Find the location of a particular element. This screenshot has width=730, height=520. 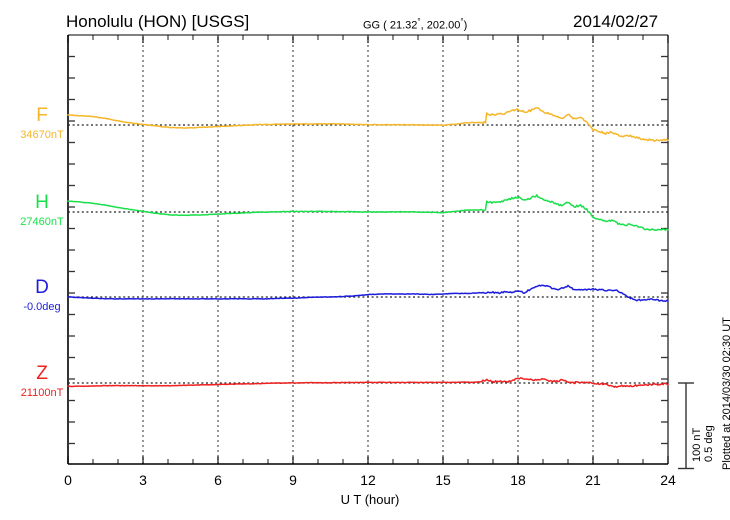

component-label-d: D is located at coordinates (42, 287).